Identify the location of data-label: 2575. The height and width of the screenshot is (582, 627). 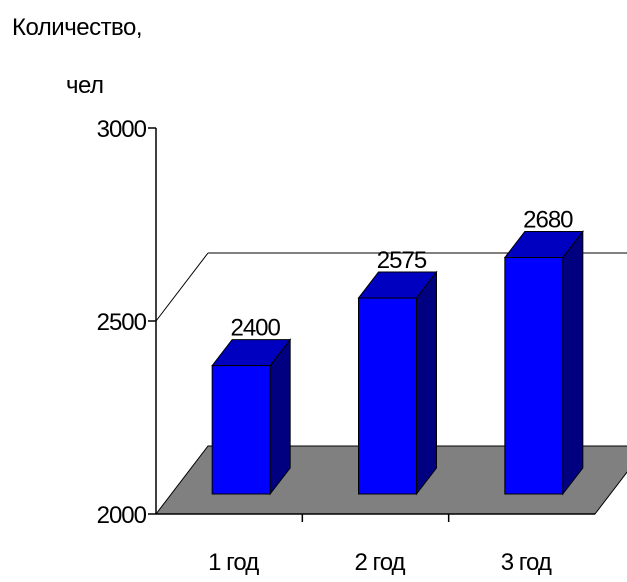
(402, 260).